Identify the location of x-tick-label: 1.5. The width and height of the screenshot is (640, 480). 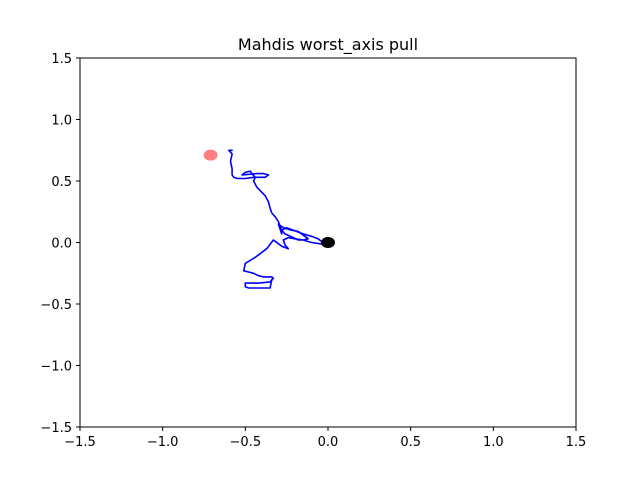
(576, 442).